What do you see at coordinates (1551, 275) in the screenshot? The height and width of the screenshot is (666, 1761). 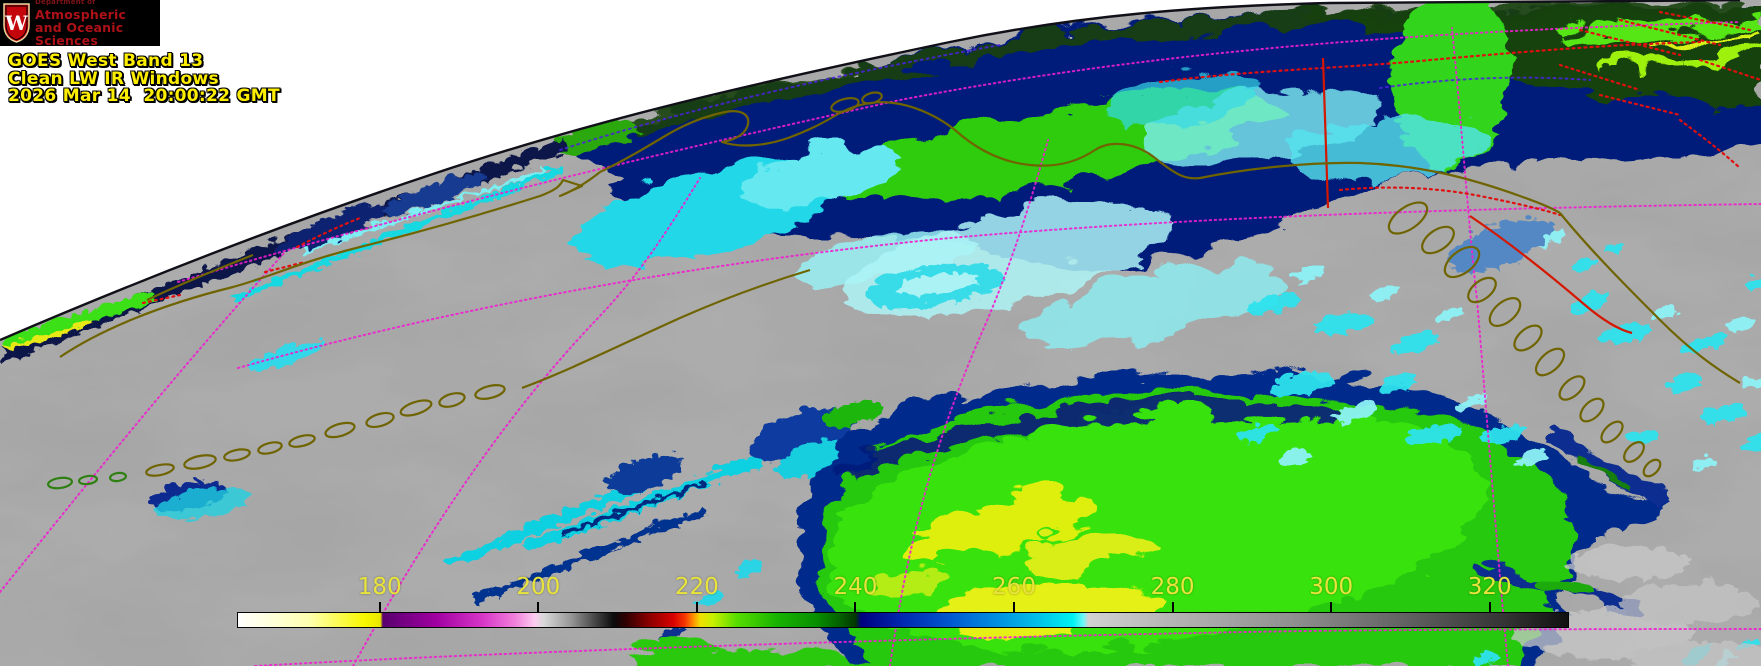 I see `panhandle-border` at bounding box center [1551, 275].